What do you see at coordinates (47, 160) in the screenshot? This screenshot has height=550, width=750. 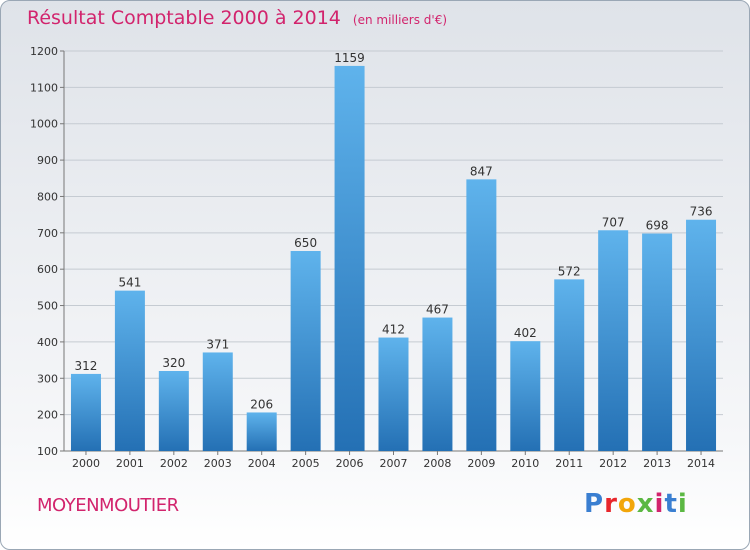 I see `y-tick-label: 900` at bounding box center [47, 160].